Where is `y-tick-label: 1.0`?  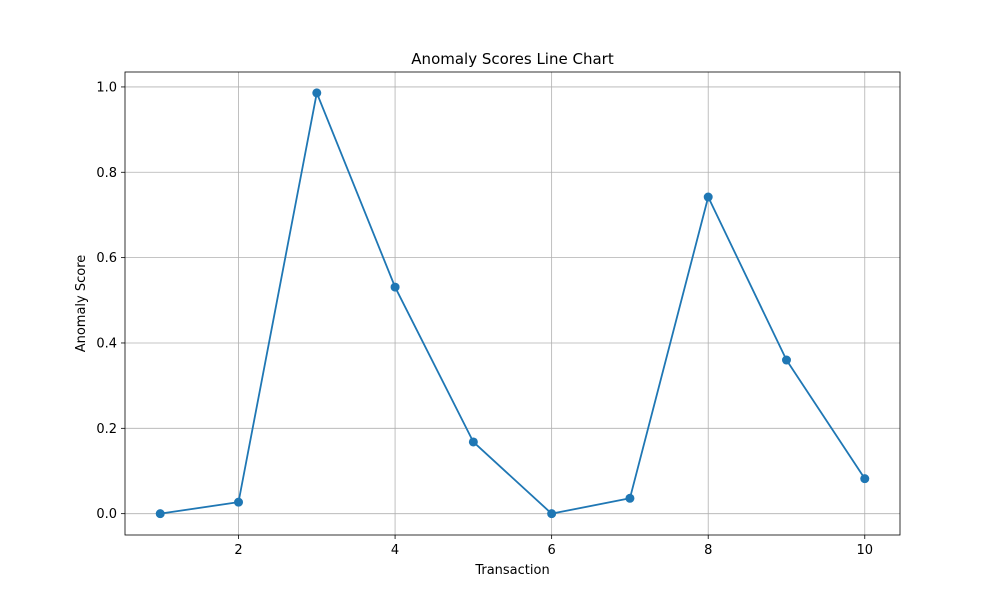
y-tick-label: 1.0 is located at coordinates (106, 87).